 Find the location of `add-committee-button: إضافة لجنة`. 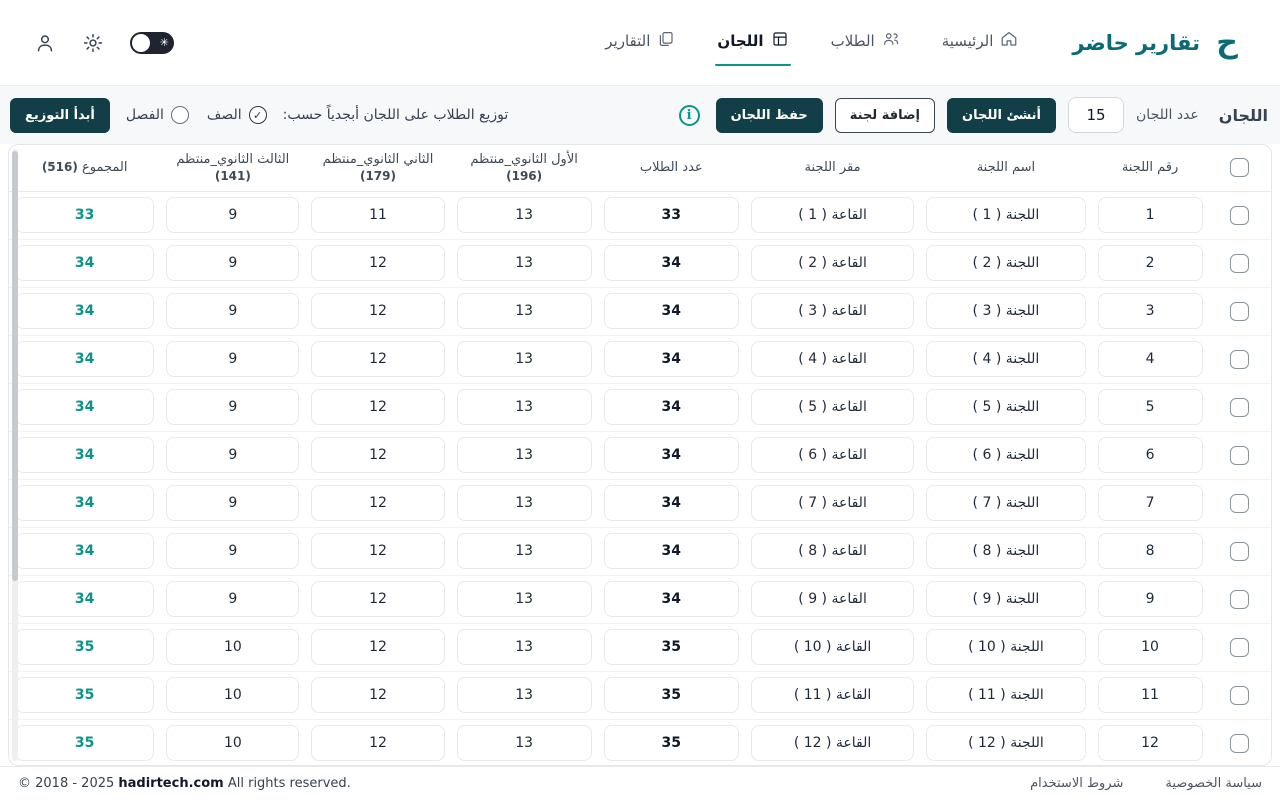

add-committee-button: إضافة لجنة is located at coordinates (885, 115).